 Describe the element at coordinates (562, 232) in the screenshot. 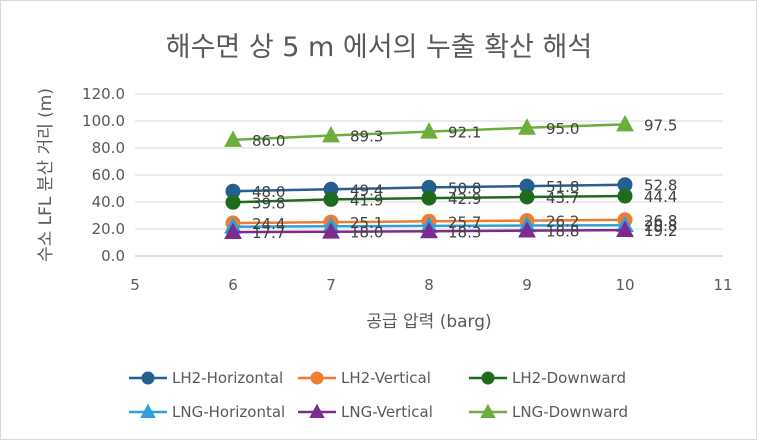

I see `data-label: 18.8` at that location.